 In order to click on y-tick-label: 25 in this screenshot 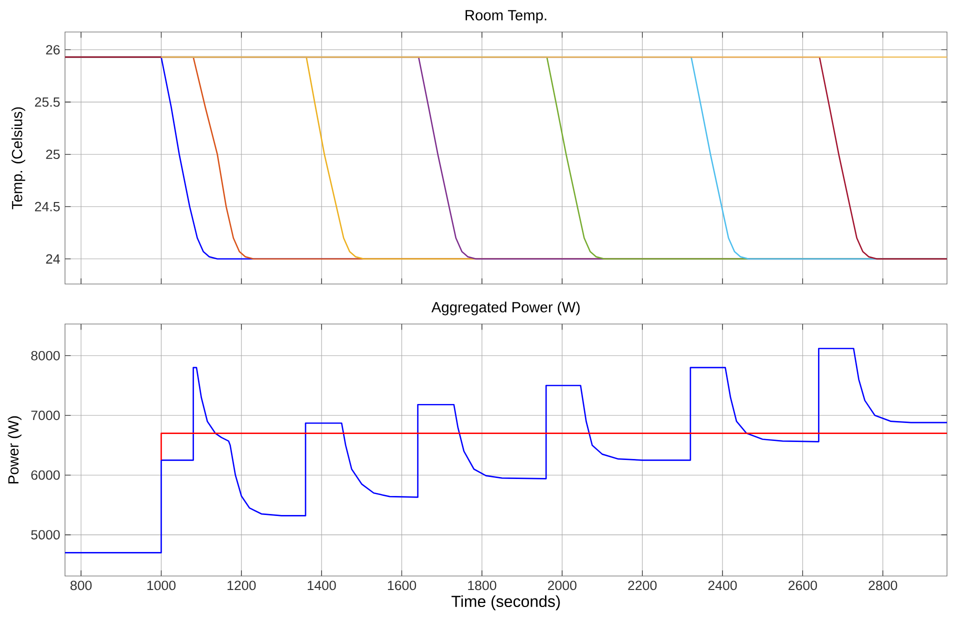, I will do `click(53, 155)`.